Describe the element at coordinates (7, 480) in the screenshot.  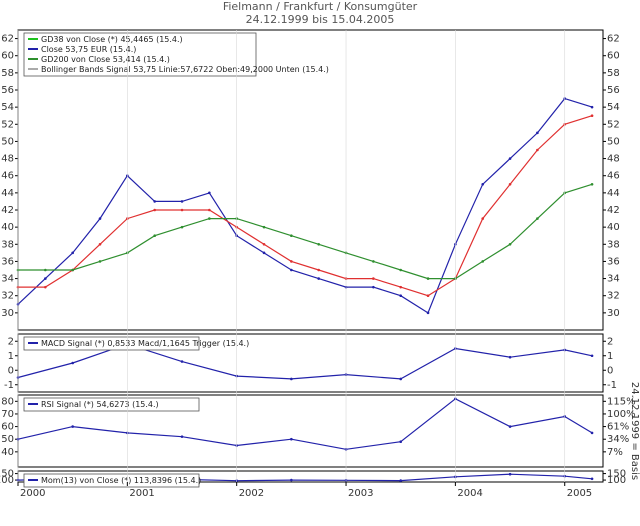
I see `y-tick-label-momentum: 100` at that location.